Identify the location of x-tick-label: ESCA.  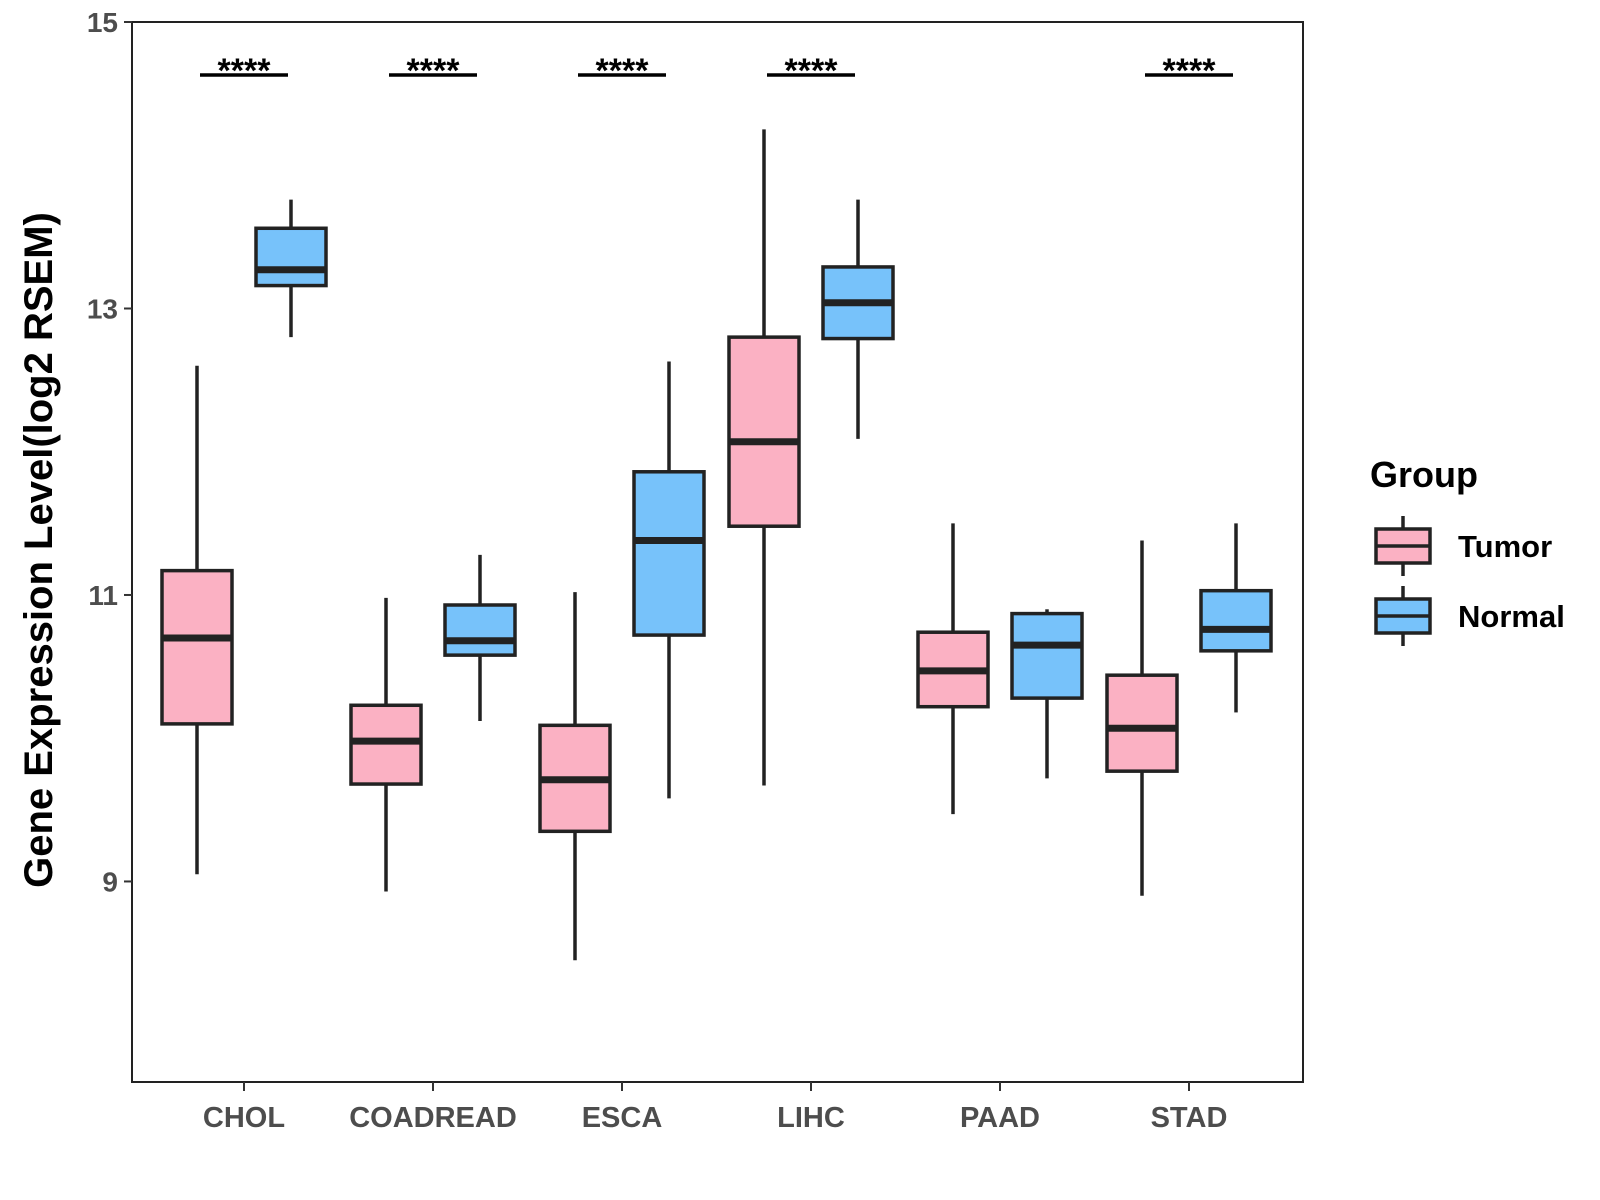
(622, 1118).